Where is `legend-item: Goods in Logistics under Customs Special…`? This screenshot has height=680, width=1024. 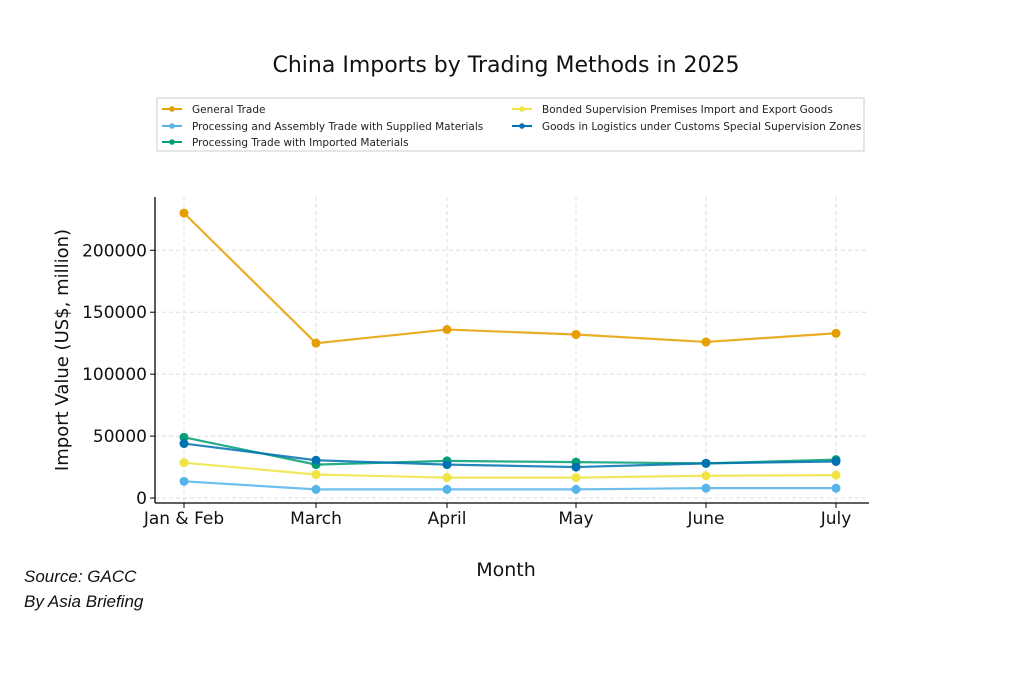 legend-item: Goods in Logistics under Customs Special… is located at coordinates (686, 127).